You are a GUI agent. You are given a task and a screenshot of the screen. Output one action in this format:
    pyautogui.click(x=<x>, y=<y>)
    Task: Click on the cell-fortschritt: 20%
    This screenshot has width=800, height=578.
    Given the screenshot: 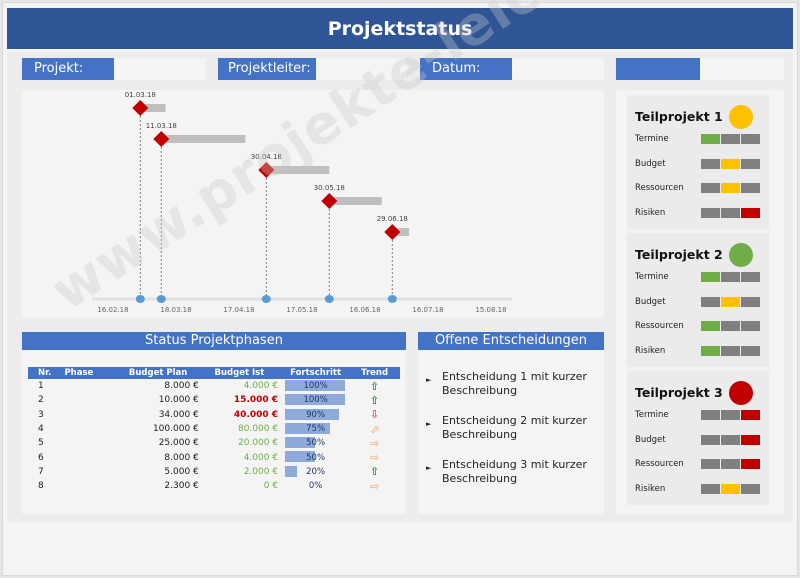 What is the action you would take?
    pyautogui.click(x=315, y=472)
    